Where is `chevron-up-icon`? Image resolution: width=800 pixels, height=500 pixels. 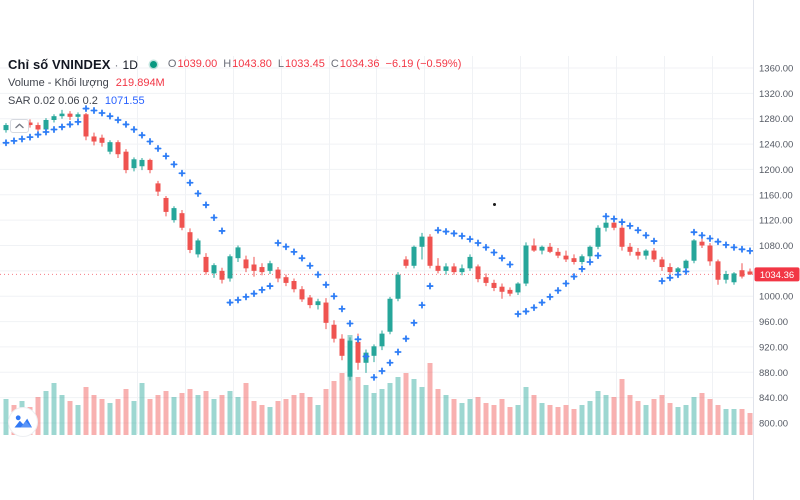
chevron-up-icon is located at coordinates (19, 126).